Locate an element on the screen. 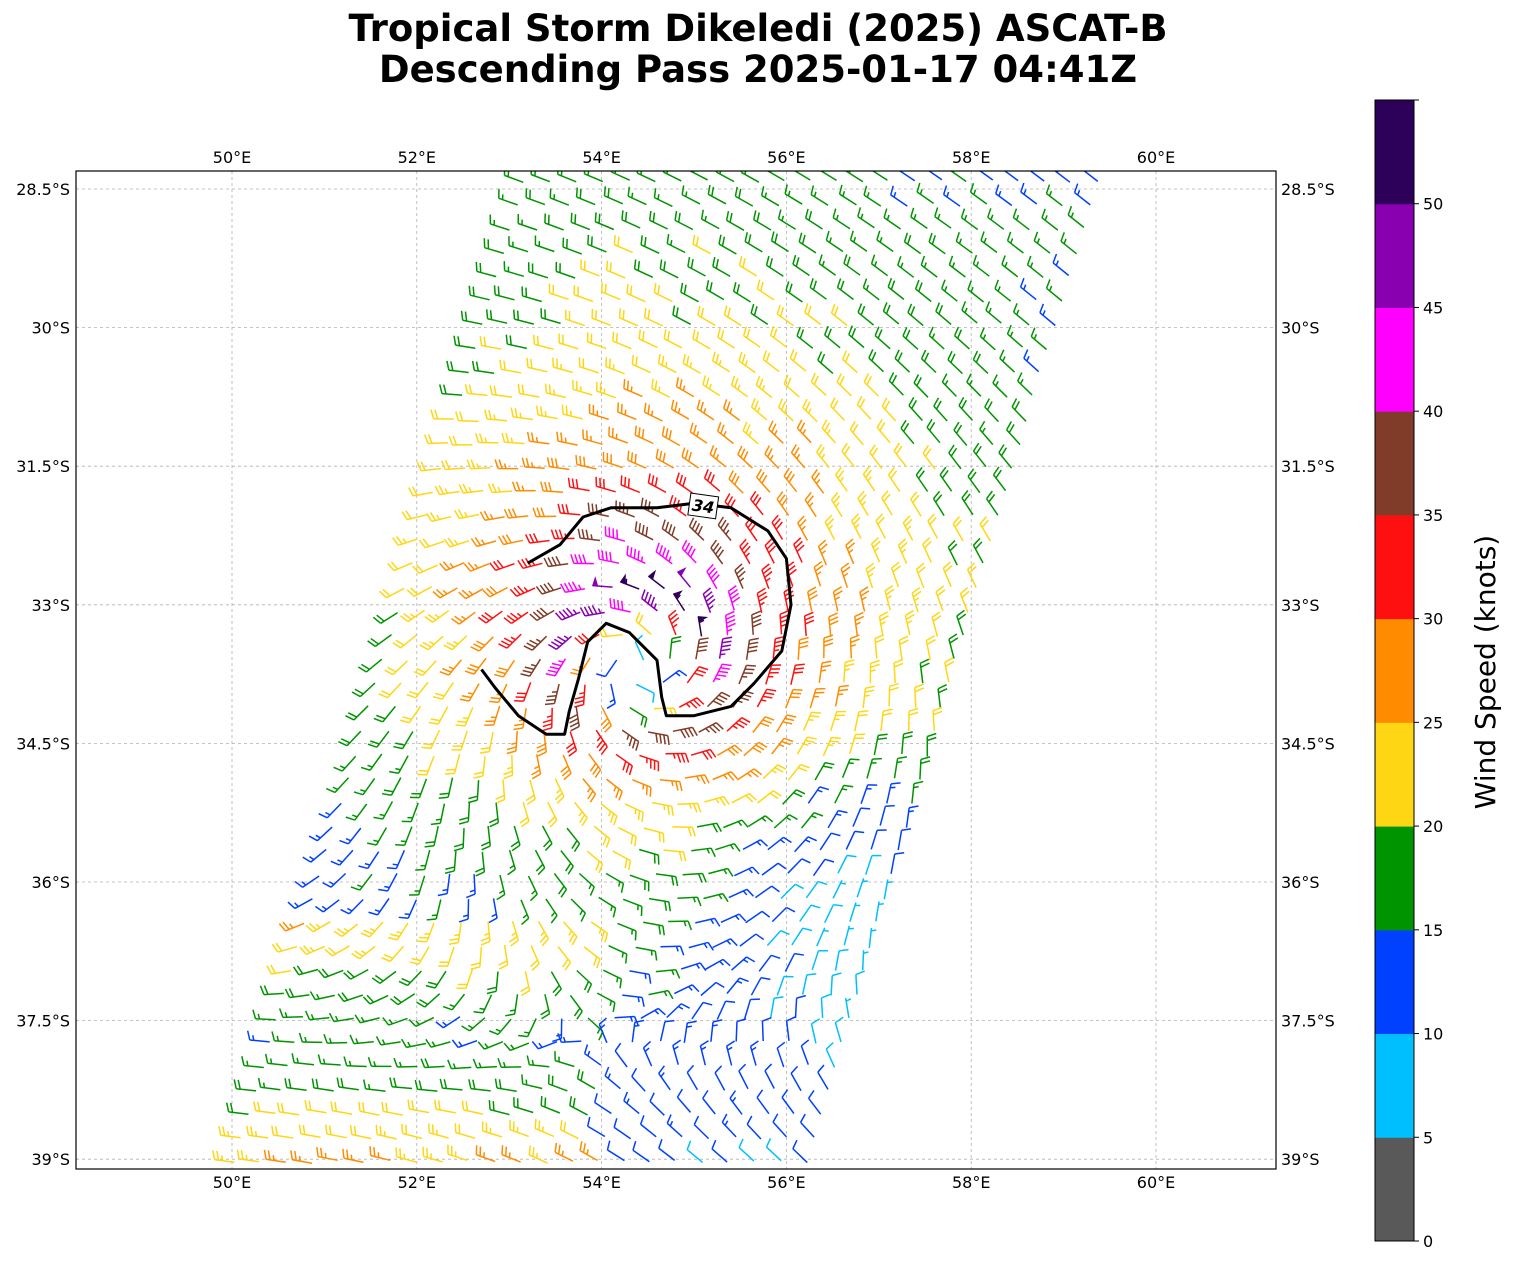 Image resolution: width=1513 pixels, height=1264 pixels. lon-tick-label-top: 58°E is located at coordinates (971, 157).